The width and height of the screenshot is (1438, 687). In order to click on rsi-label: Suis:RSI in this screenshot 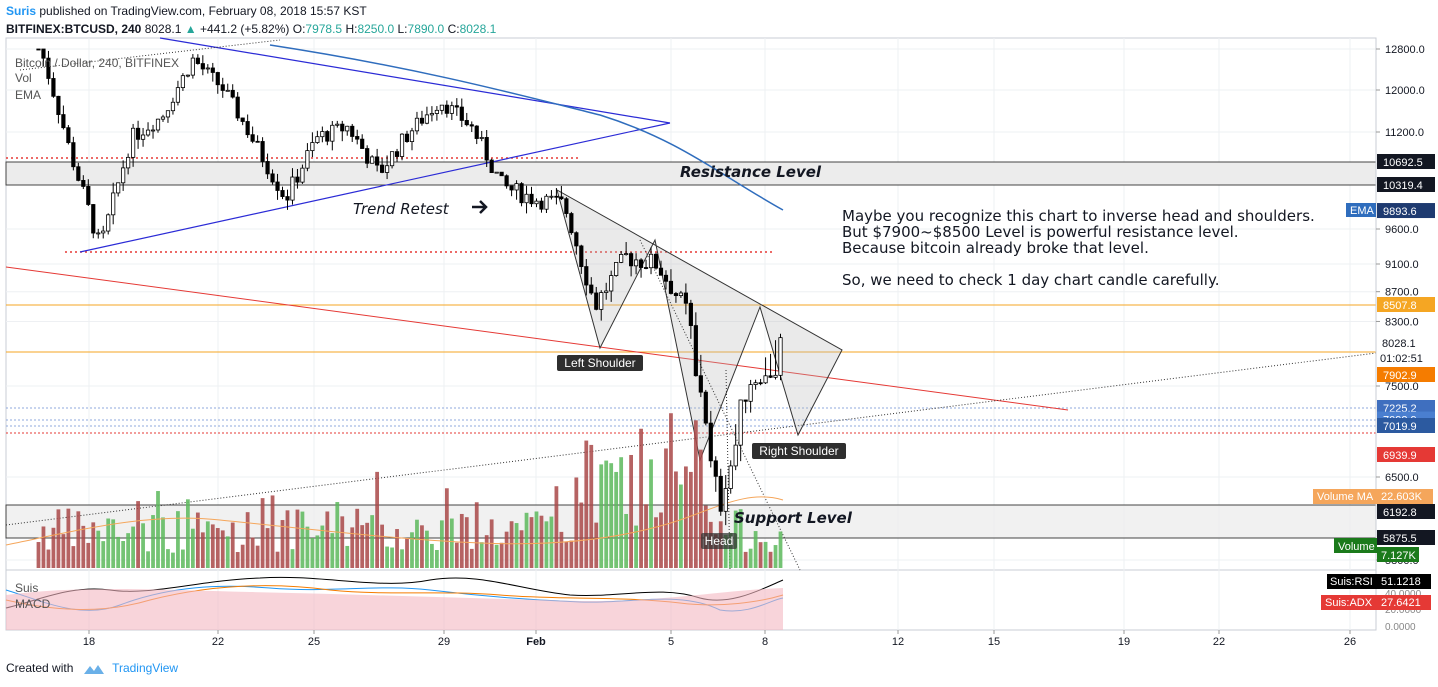, I will do `click(1351, 582)`.